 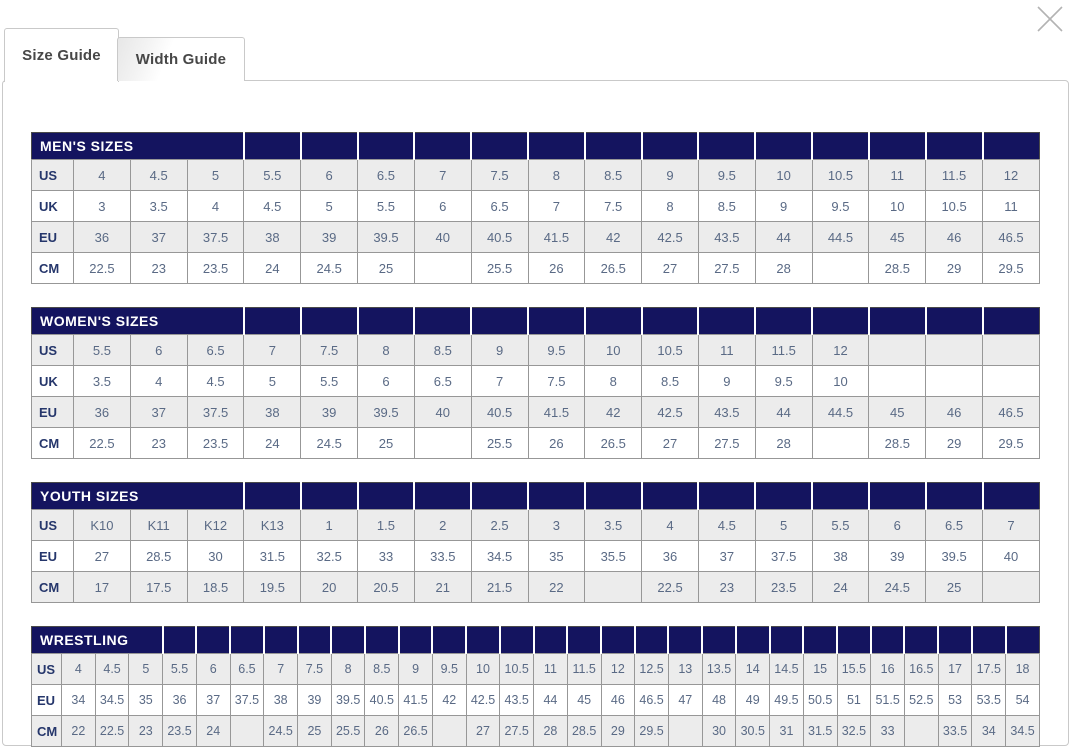 What do you see at coordinates (887, 669) in the screenshot?
I see `size-cell: 16` at bounding box center [887, 669].